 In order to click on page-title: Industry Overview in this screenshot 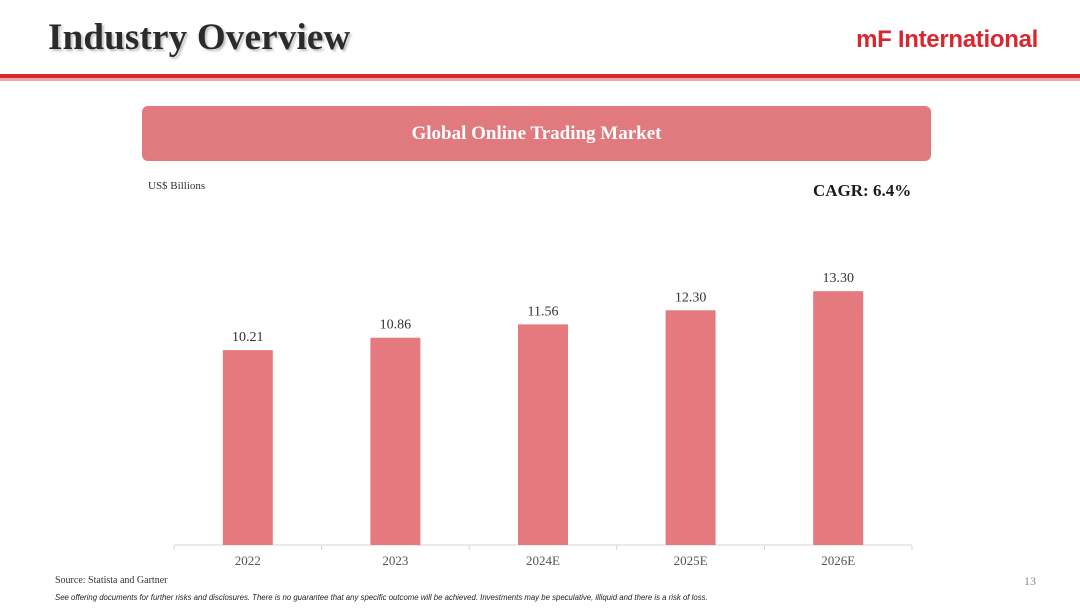, I will do `click(199, 37)`.